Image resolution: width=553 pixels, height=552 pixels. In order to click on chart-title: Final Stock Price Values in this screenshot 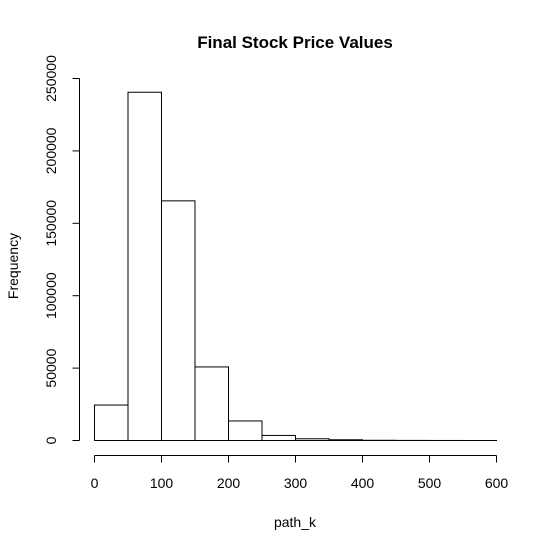, I will do `click(295, 42)`.